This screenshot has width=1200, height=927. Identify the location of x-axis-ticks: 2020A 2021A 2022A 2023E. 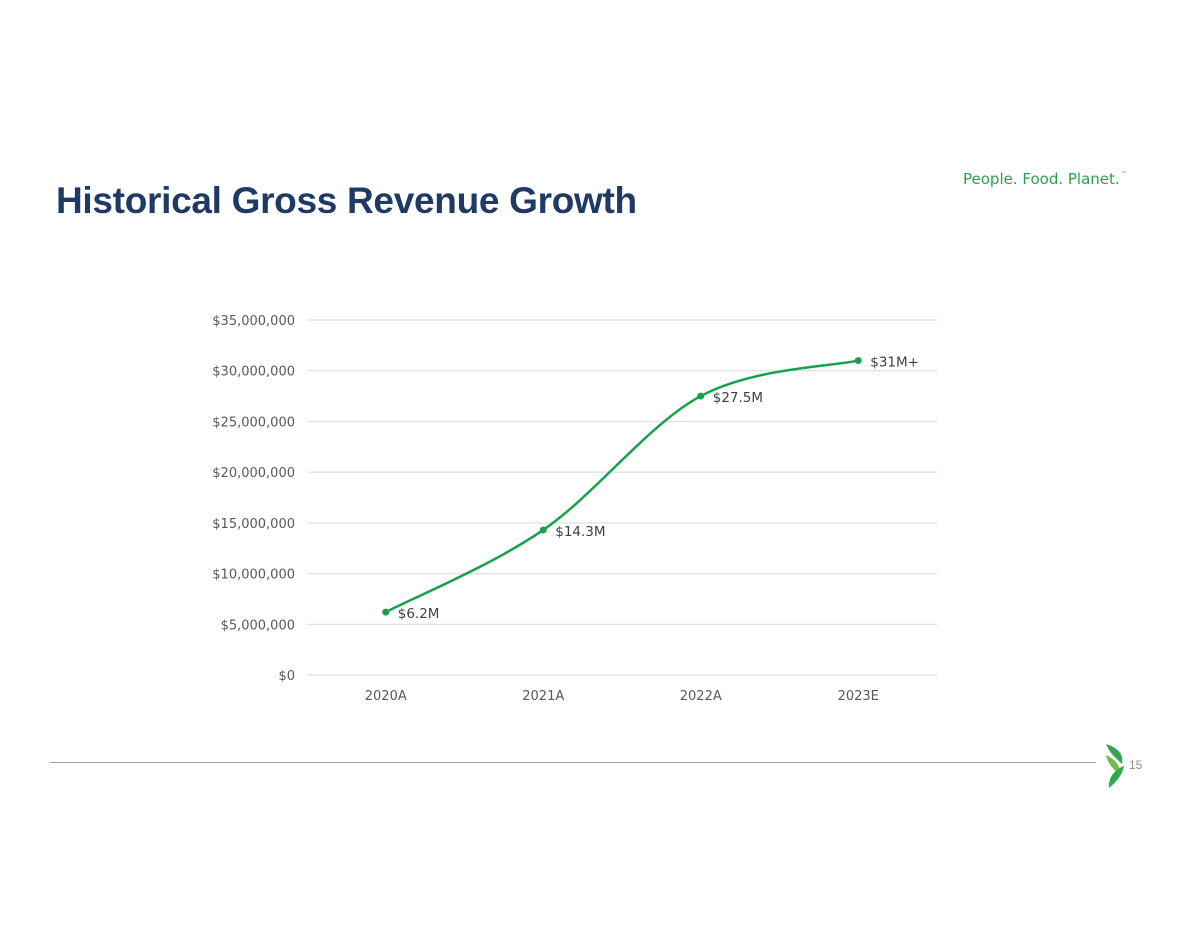
(622, 696).